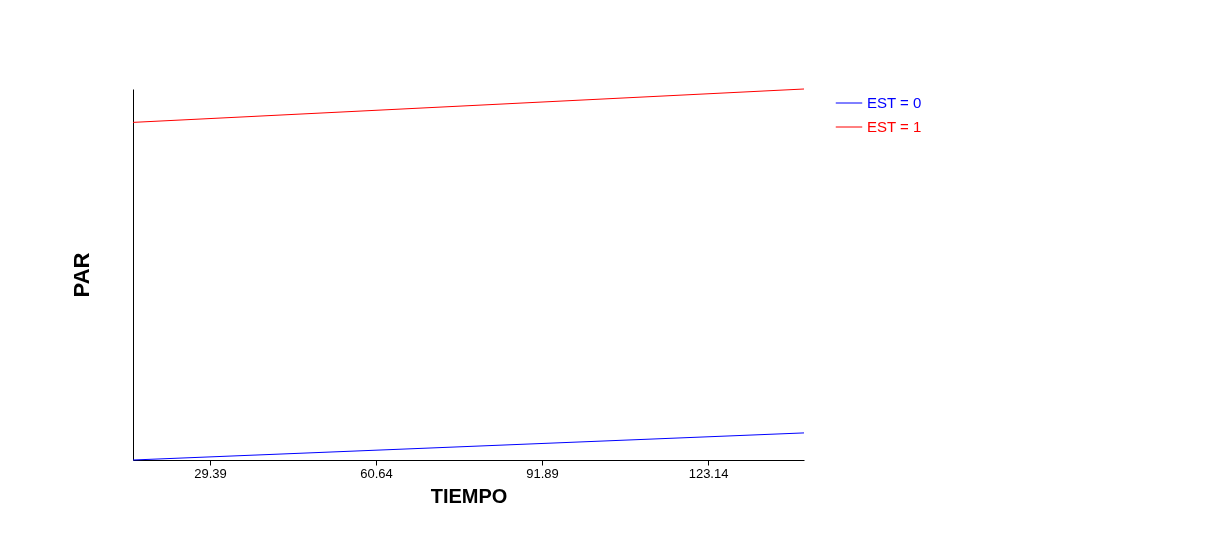 The image size is (1220, 533). Describe the element at coordinates (376, 473) in the screenshot. I see `x-tick-label: 60.64` at that location.